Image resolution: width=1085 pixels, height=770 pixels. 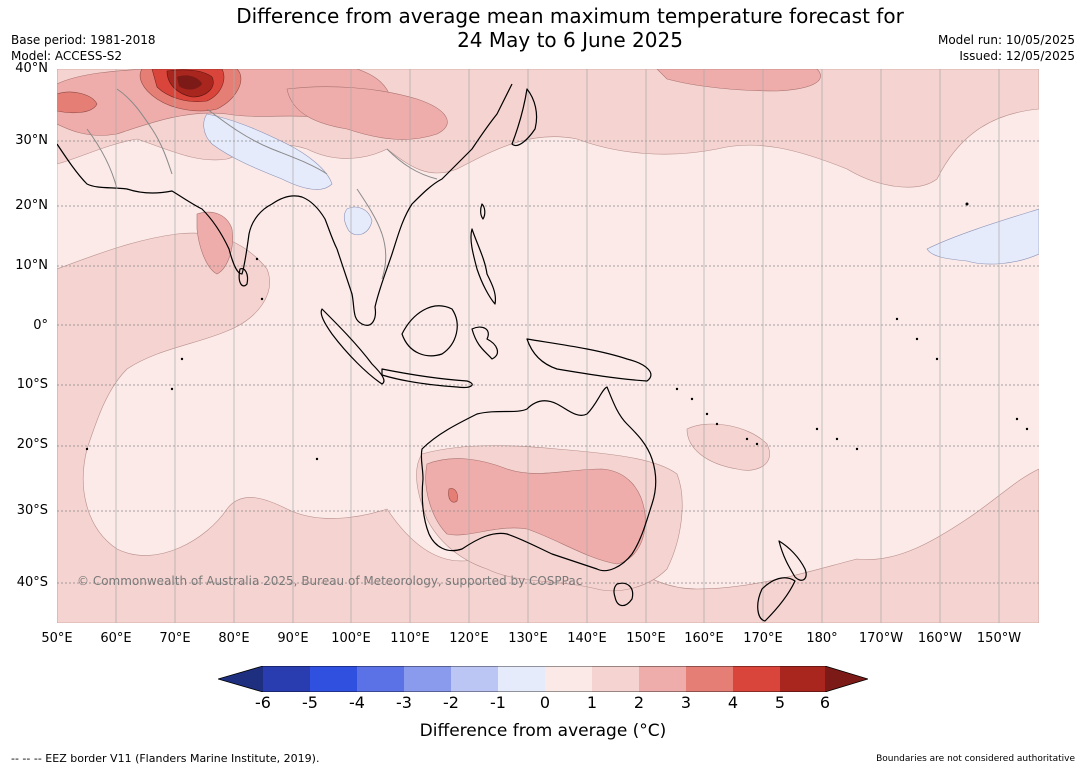 I want to click on anomaly-band-3-4-iran, so click(x=77, y=102).